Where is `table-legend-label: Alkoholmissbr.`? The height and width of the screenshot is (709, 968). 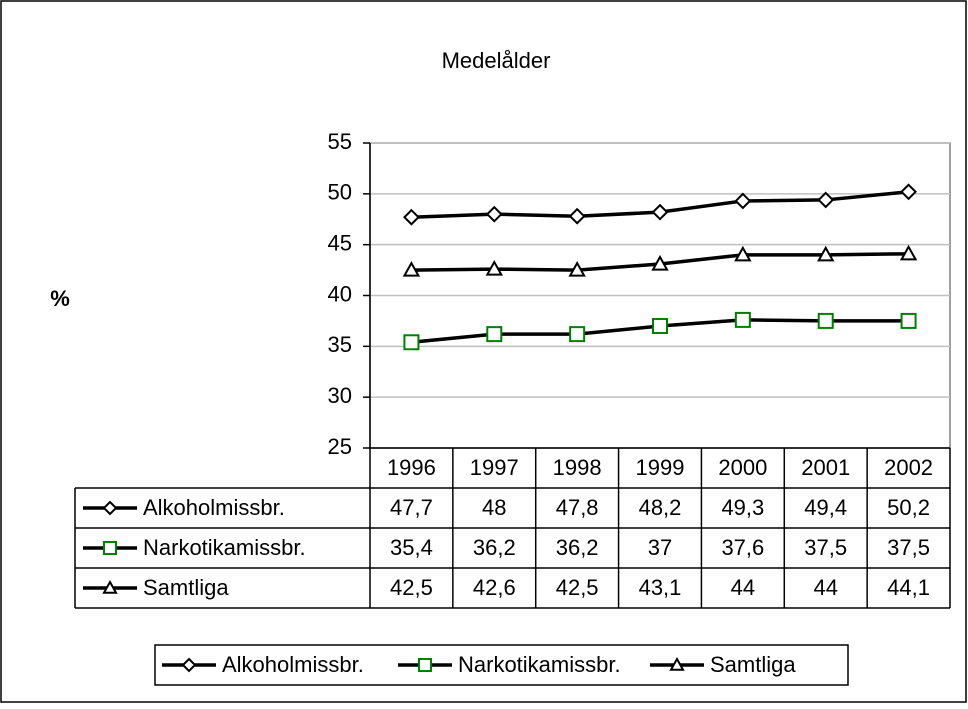 table-legend-label: Alkoholmissbr. is located at coordinates (214, 507).